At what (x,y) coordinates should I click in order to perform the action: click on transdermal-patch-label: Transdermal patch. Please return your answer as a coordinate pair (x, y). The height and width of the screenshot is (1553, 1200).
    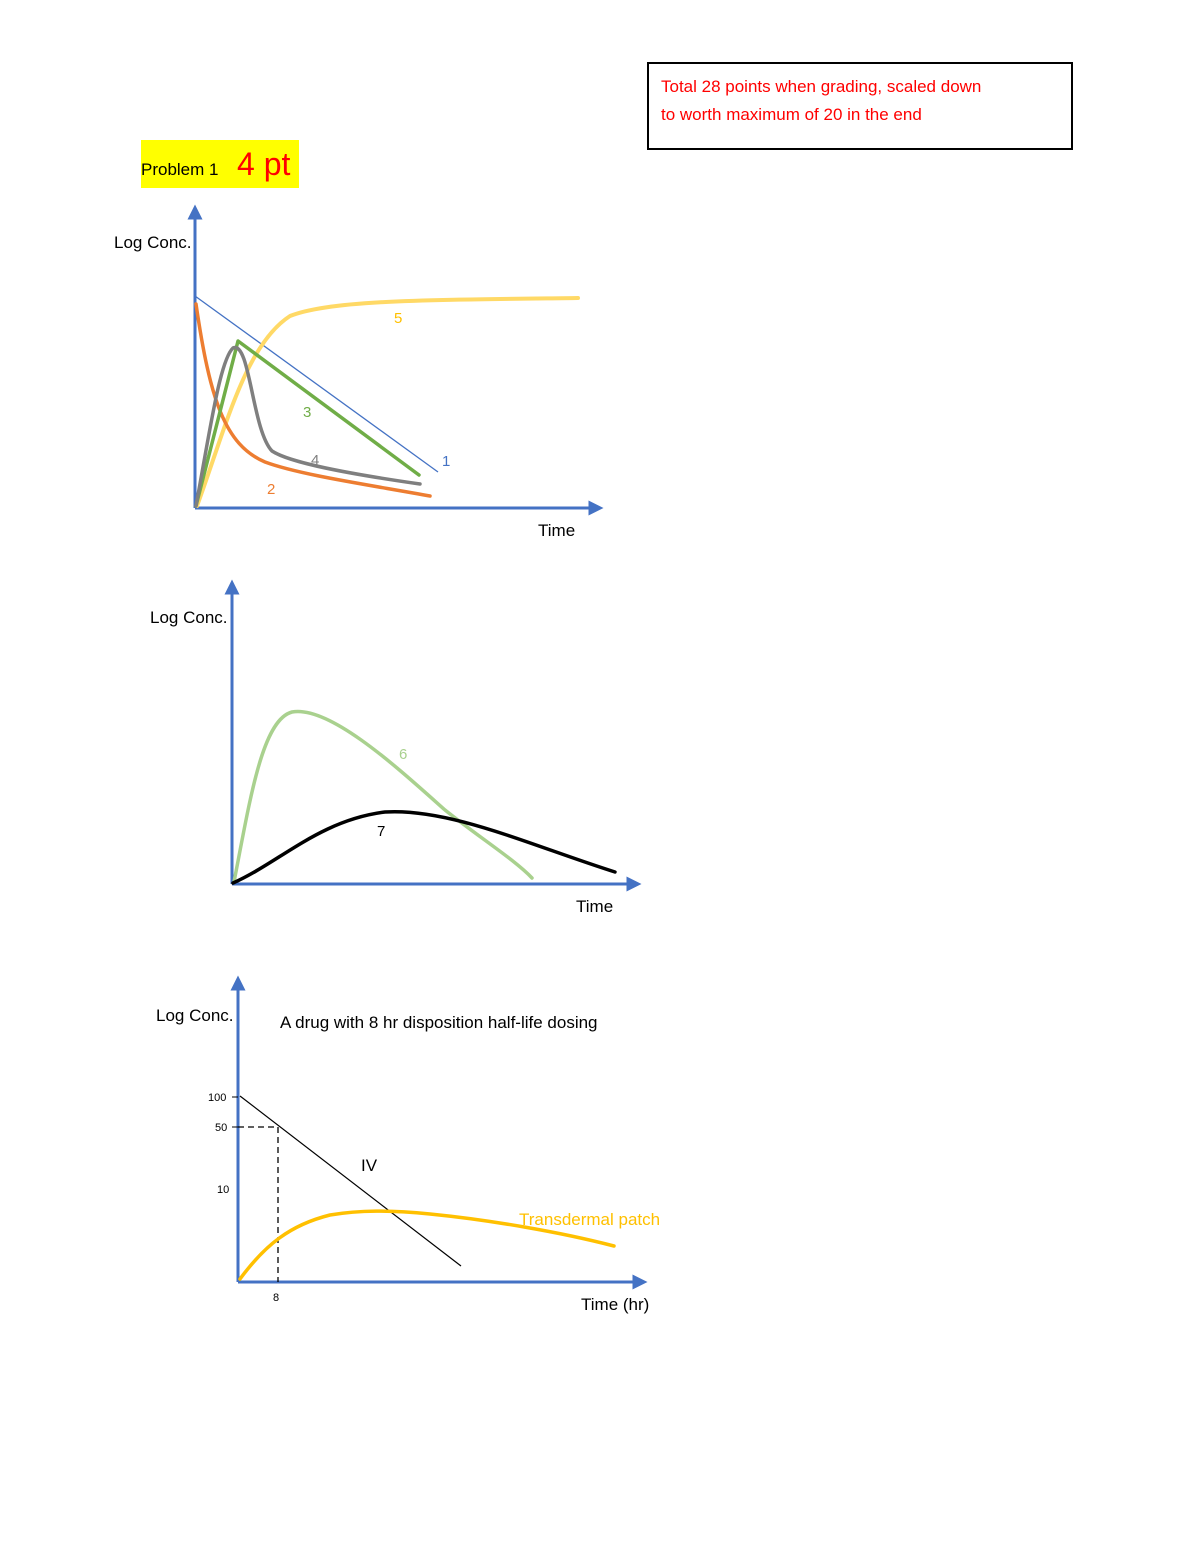
    Looking at the image, I should click on (589, 1219).